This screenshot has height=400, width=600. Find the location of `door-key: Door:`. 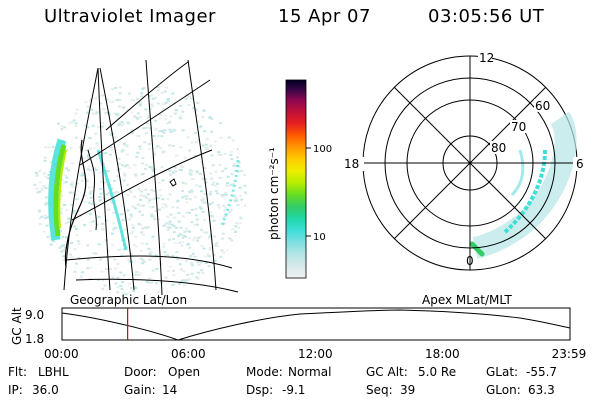

door-key: Door: is located at coordinates (140, 372).